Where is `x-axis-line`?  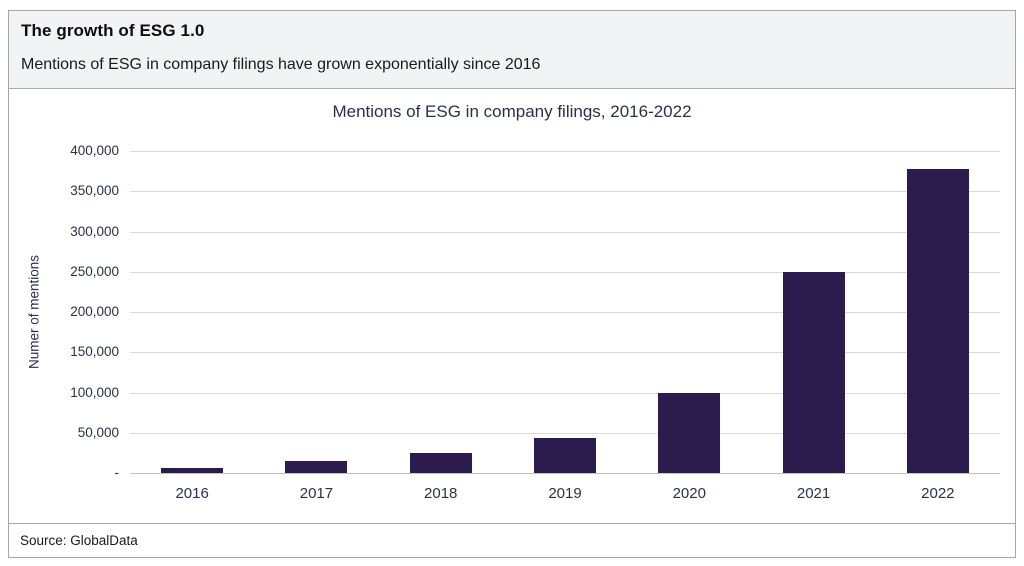
x-axis-line is located at coordinates (565, 473).